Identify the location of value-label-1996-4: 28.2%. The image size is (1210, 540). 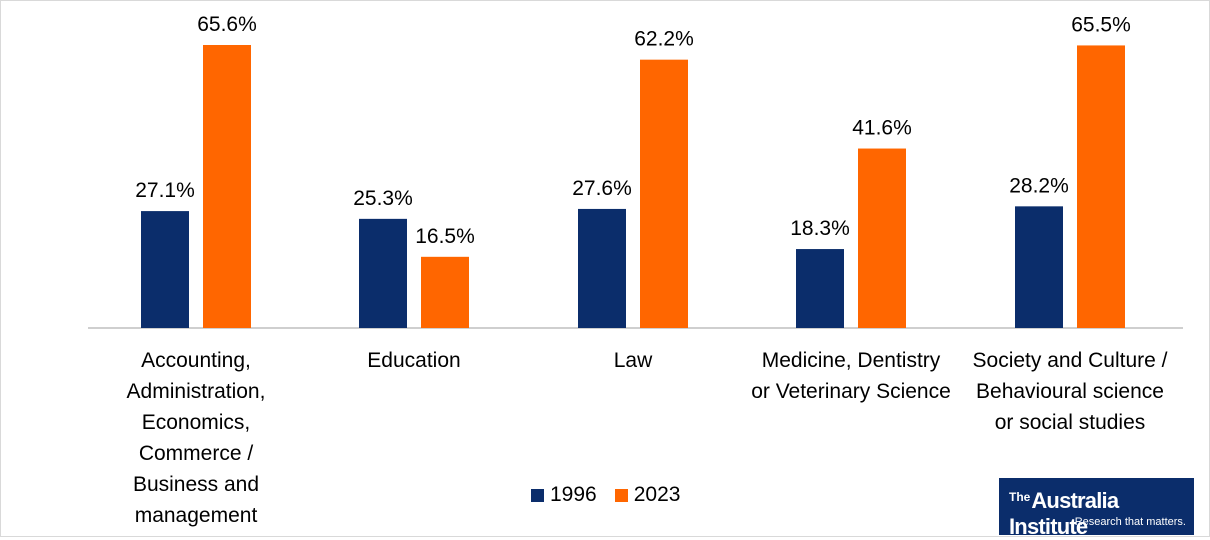
(1039, 185).